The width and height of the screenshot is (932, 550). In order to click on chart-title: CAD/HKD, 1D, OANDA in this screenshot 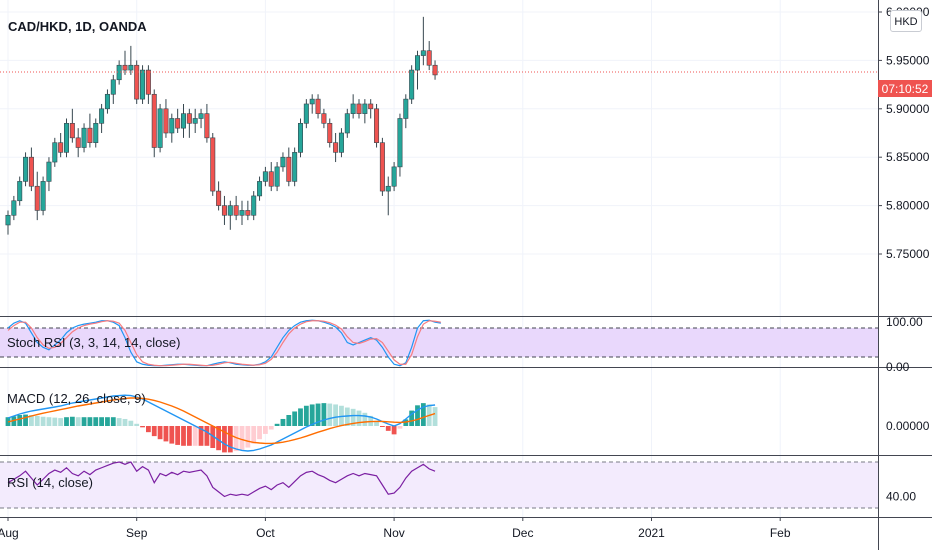, I will do `click(77, 26)`.